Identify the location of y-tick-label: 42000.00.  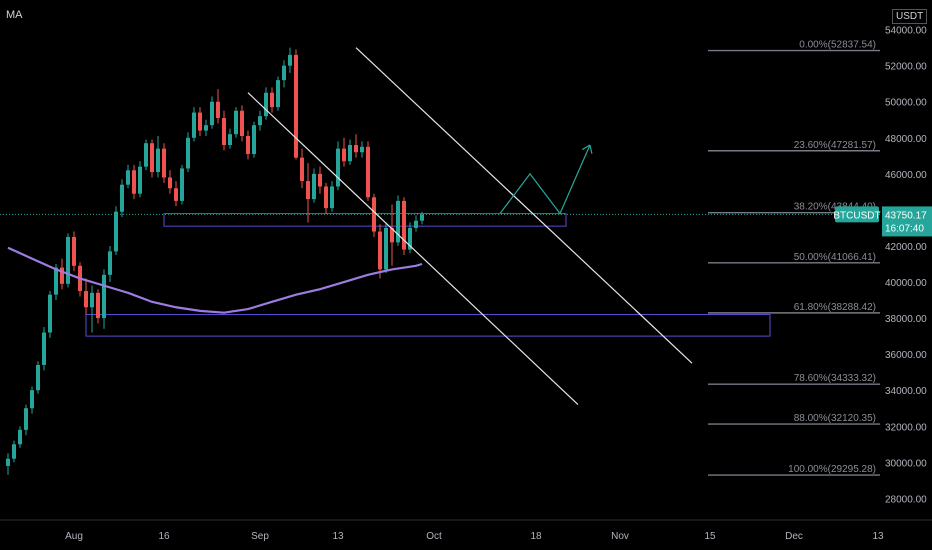
(906, 247).